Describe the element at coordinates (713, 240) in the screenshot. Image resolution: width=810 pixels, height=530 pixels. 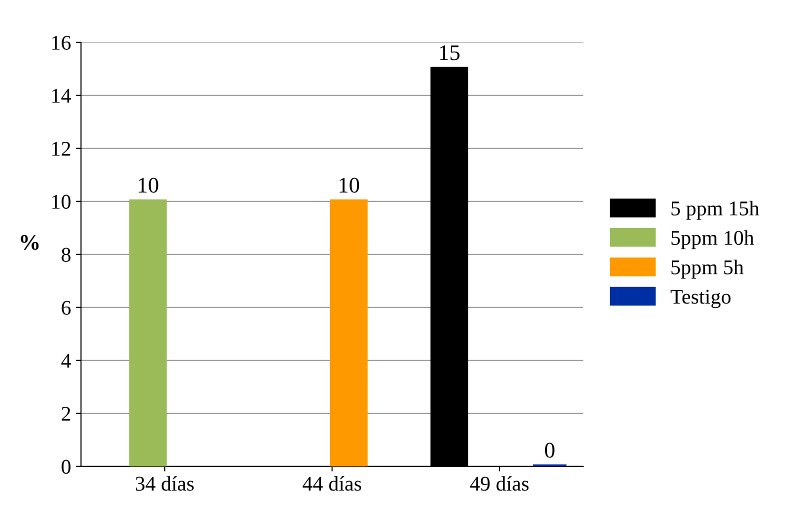
I see `legend-label: 5ppm 10h` at that location.